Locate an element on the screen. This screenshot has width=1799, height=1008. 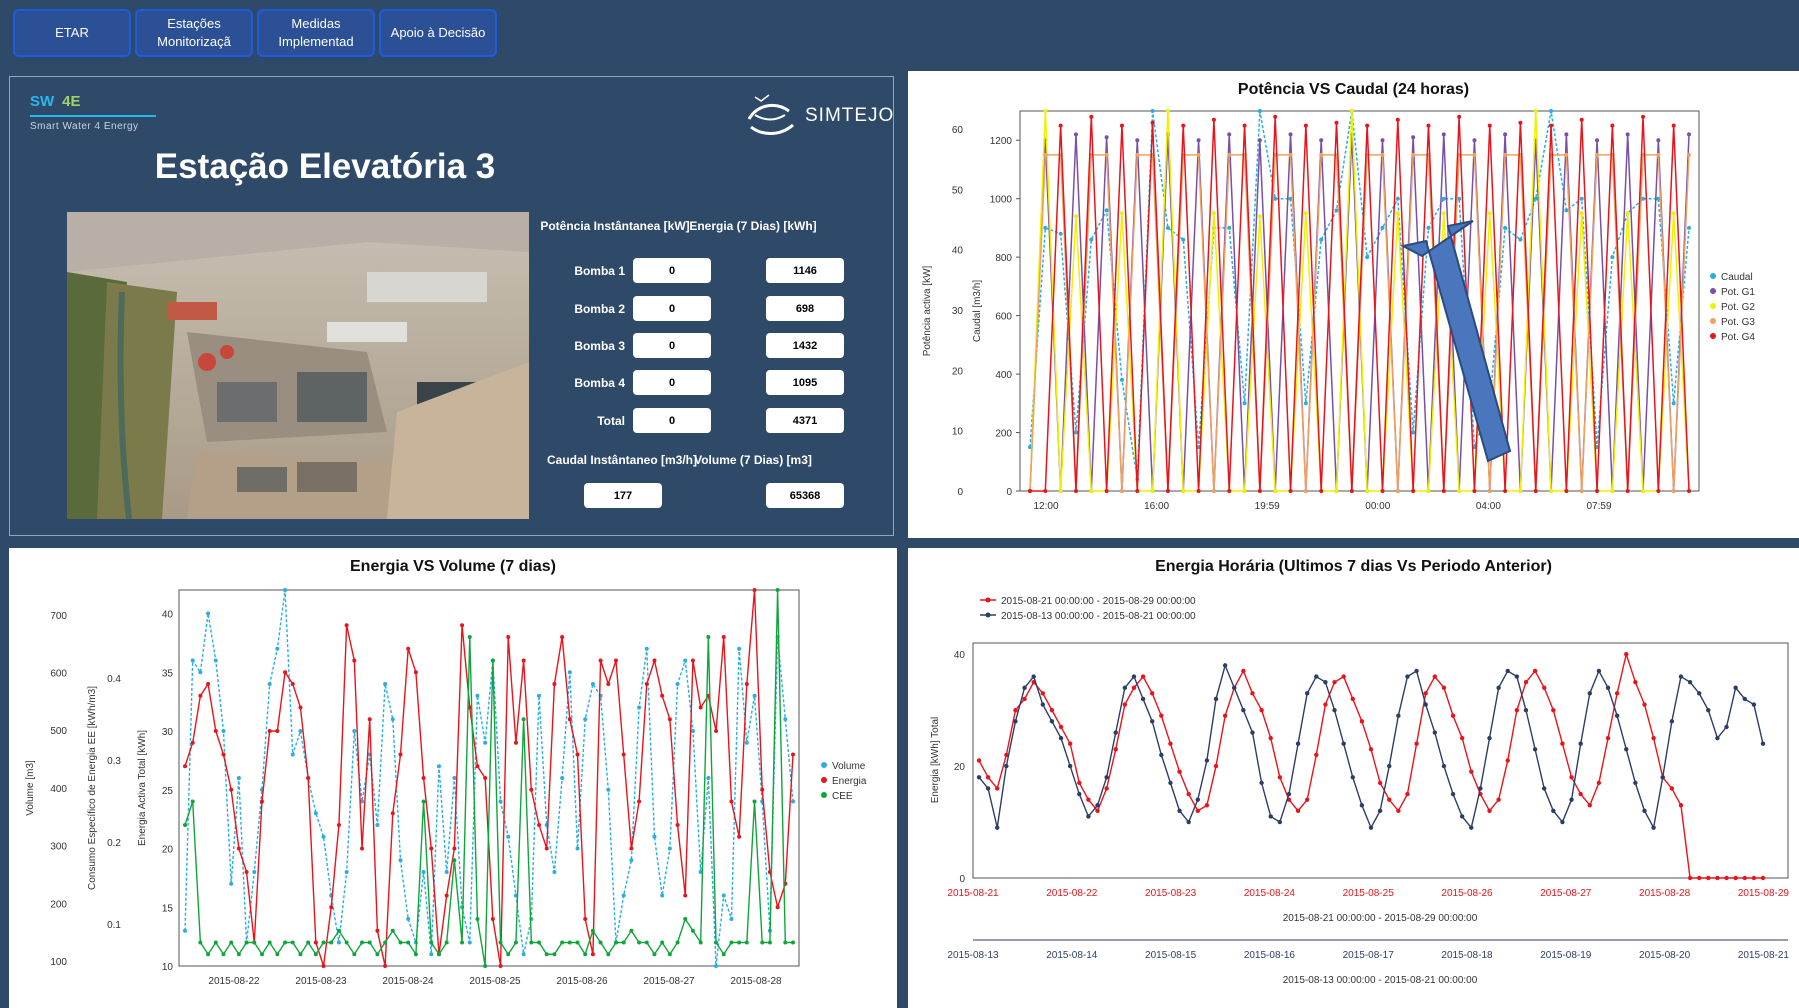
x-tick-label: 2015-08-27 is located at coordinates (669, 981).